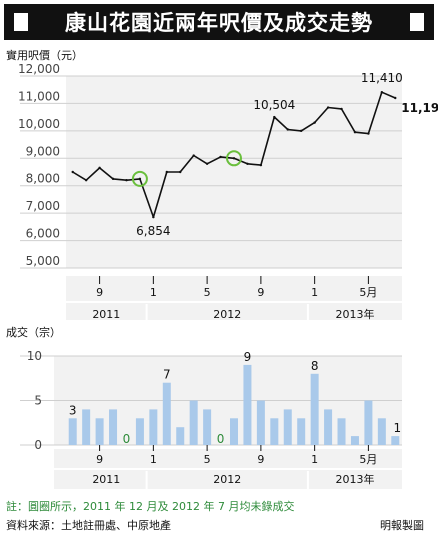  Describe the element at coordinates (88, 525) in the screenshot. I see `data-source: 資料來源：土地註冊處、中原地產` at that location.